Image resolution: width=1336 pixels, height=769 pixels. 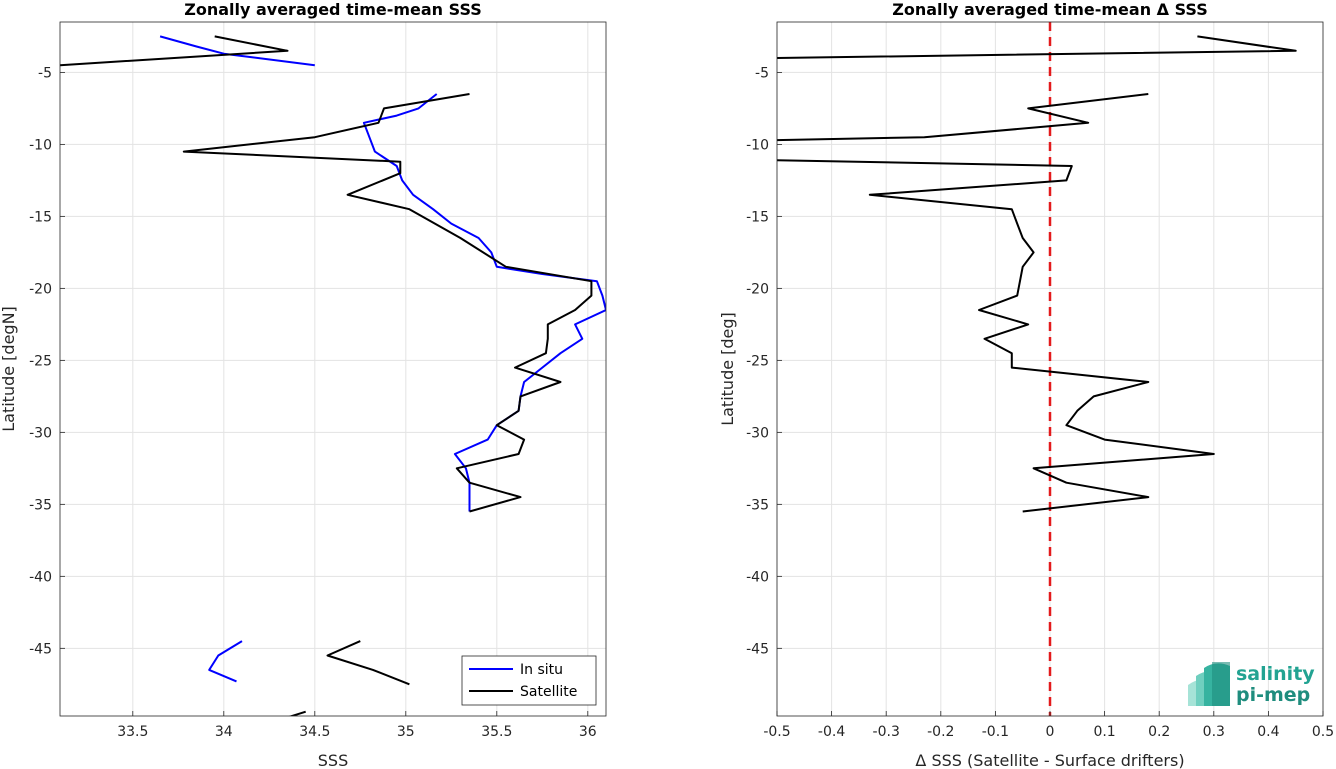 I want to click on x-tick-label: 0.4, so click(x=1268, y=732).